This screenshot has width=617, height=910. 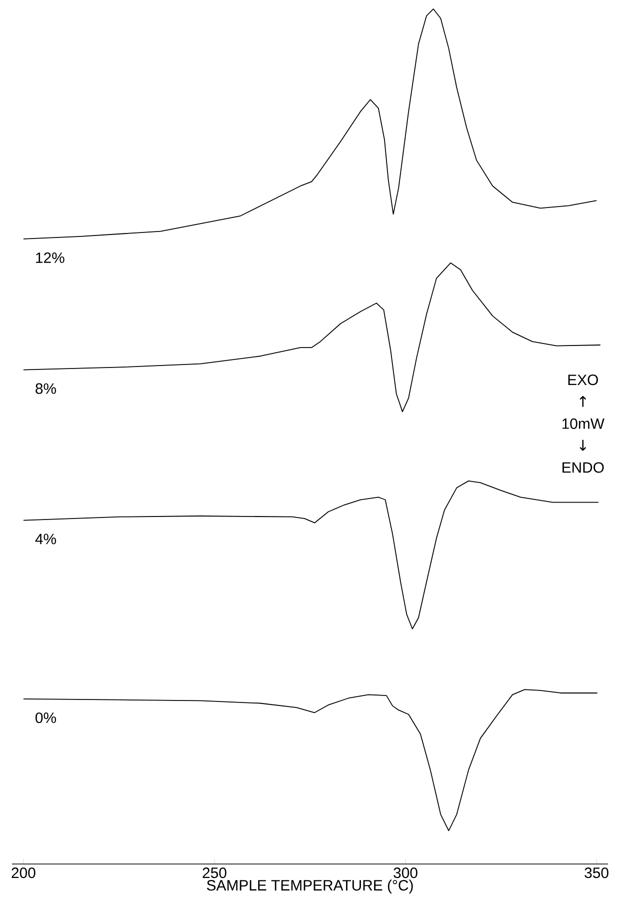 What do you see at coordinates (24, 873) in the screenshot?
I see `x-tick-label: 200` at bounding box center [24, 873].